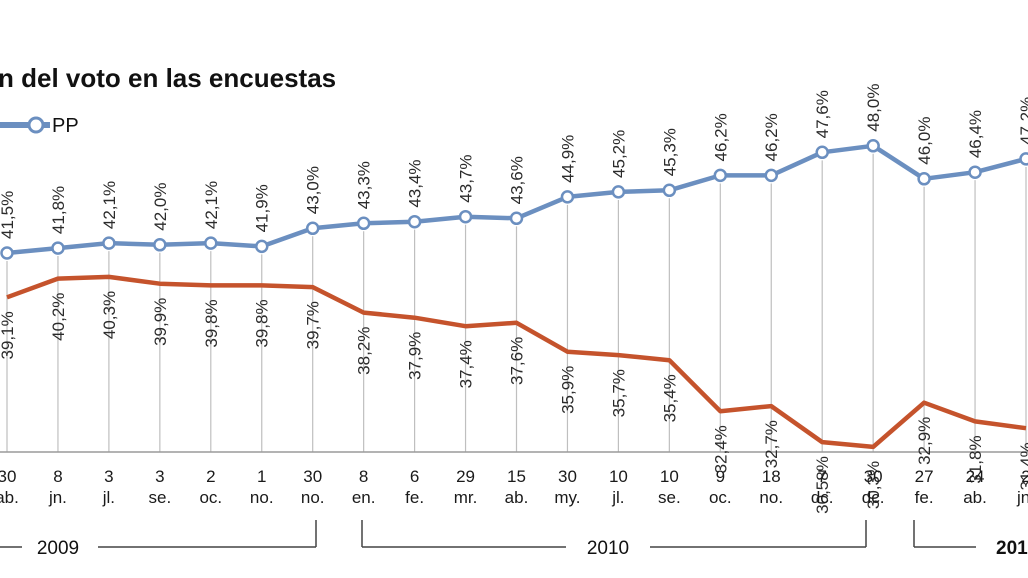 This screenshot has width=1028, height=578. I want to click on data-label-second: 30,58%, so click(822, 485).